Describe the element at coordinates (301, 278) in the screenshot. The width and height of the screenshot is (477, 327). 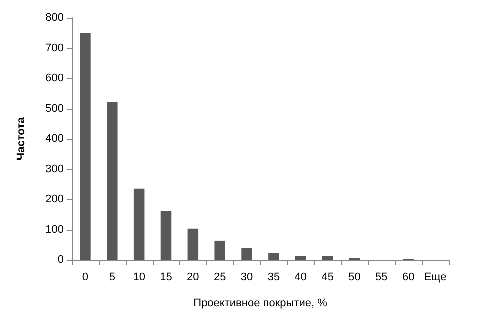
I see `x-tick-label: 40` at that location.